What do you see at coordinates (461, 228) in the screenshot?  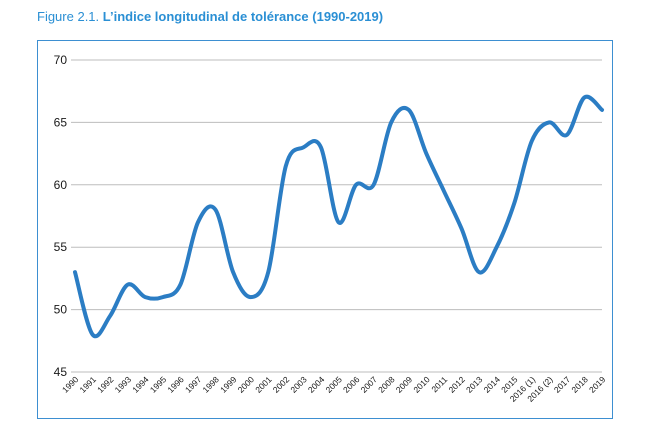 I see `data-point-2012` at bounding box center [461, 228].